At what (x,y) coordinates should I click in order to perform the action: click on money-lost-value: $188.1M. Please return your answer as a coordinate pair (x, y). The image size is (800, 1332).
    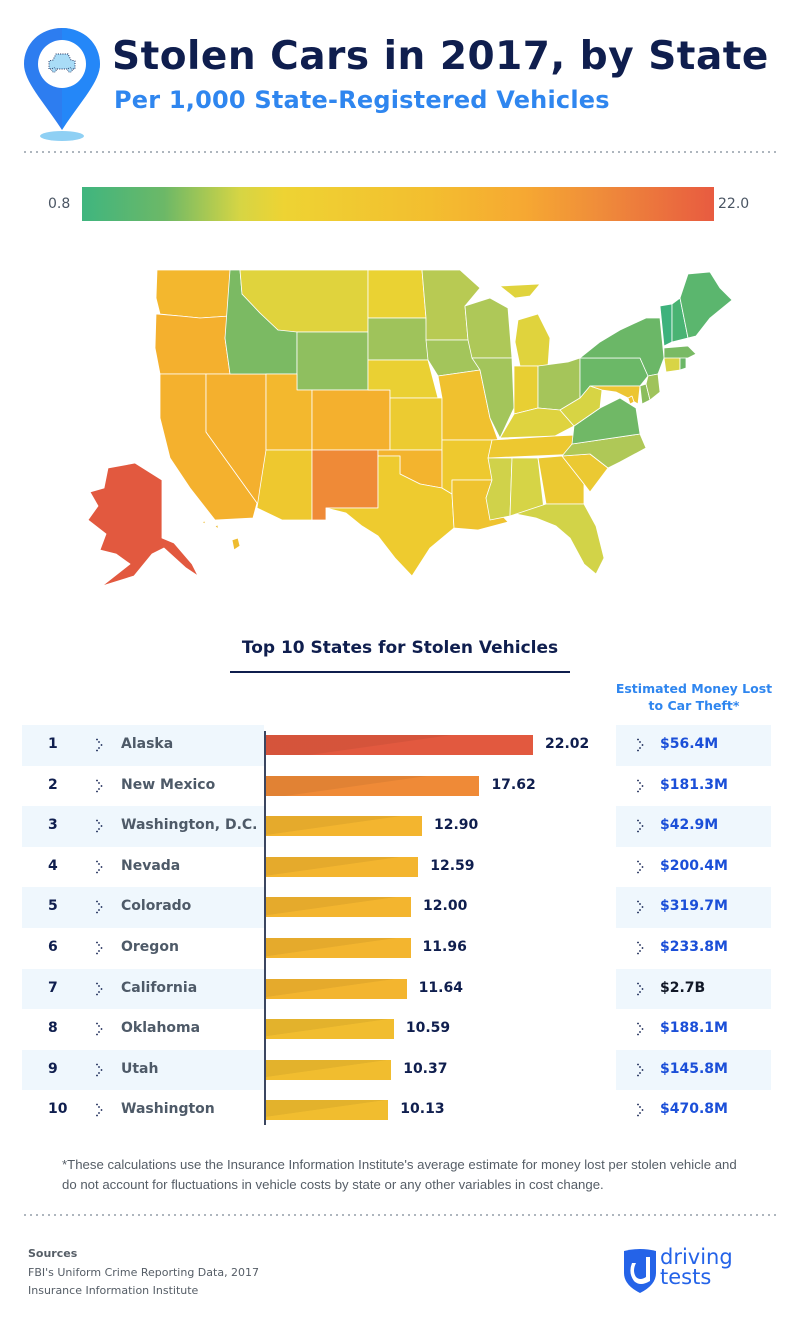
    Looking at the image, I should click on (694, 1028).